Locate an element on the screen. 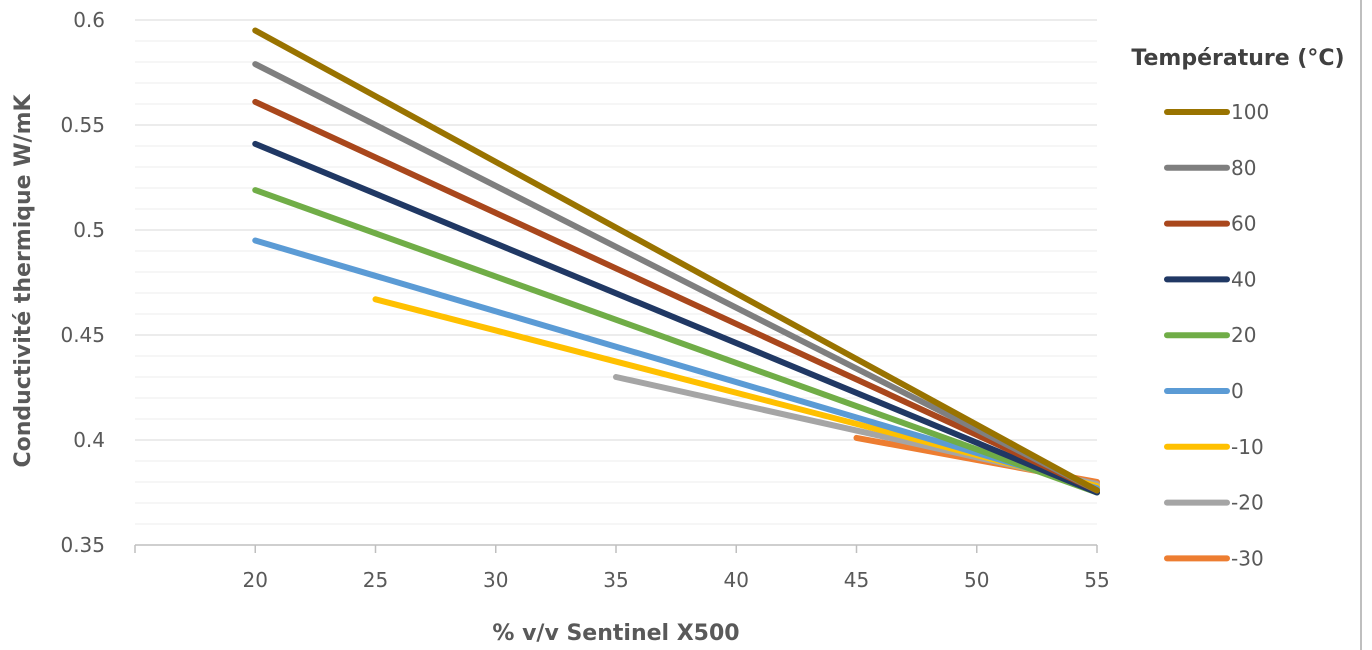 This screenshot has height=650, width=1372. x-tick-label: 55 is located at coordinates (1096, 580).